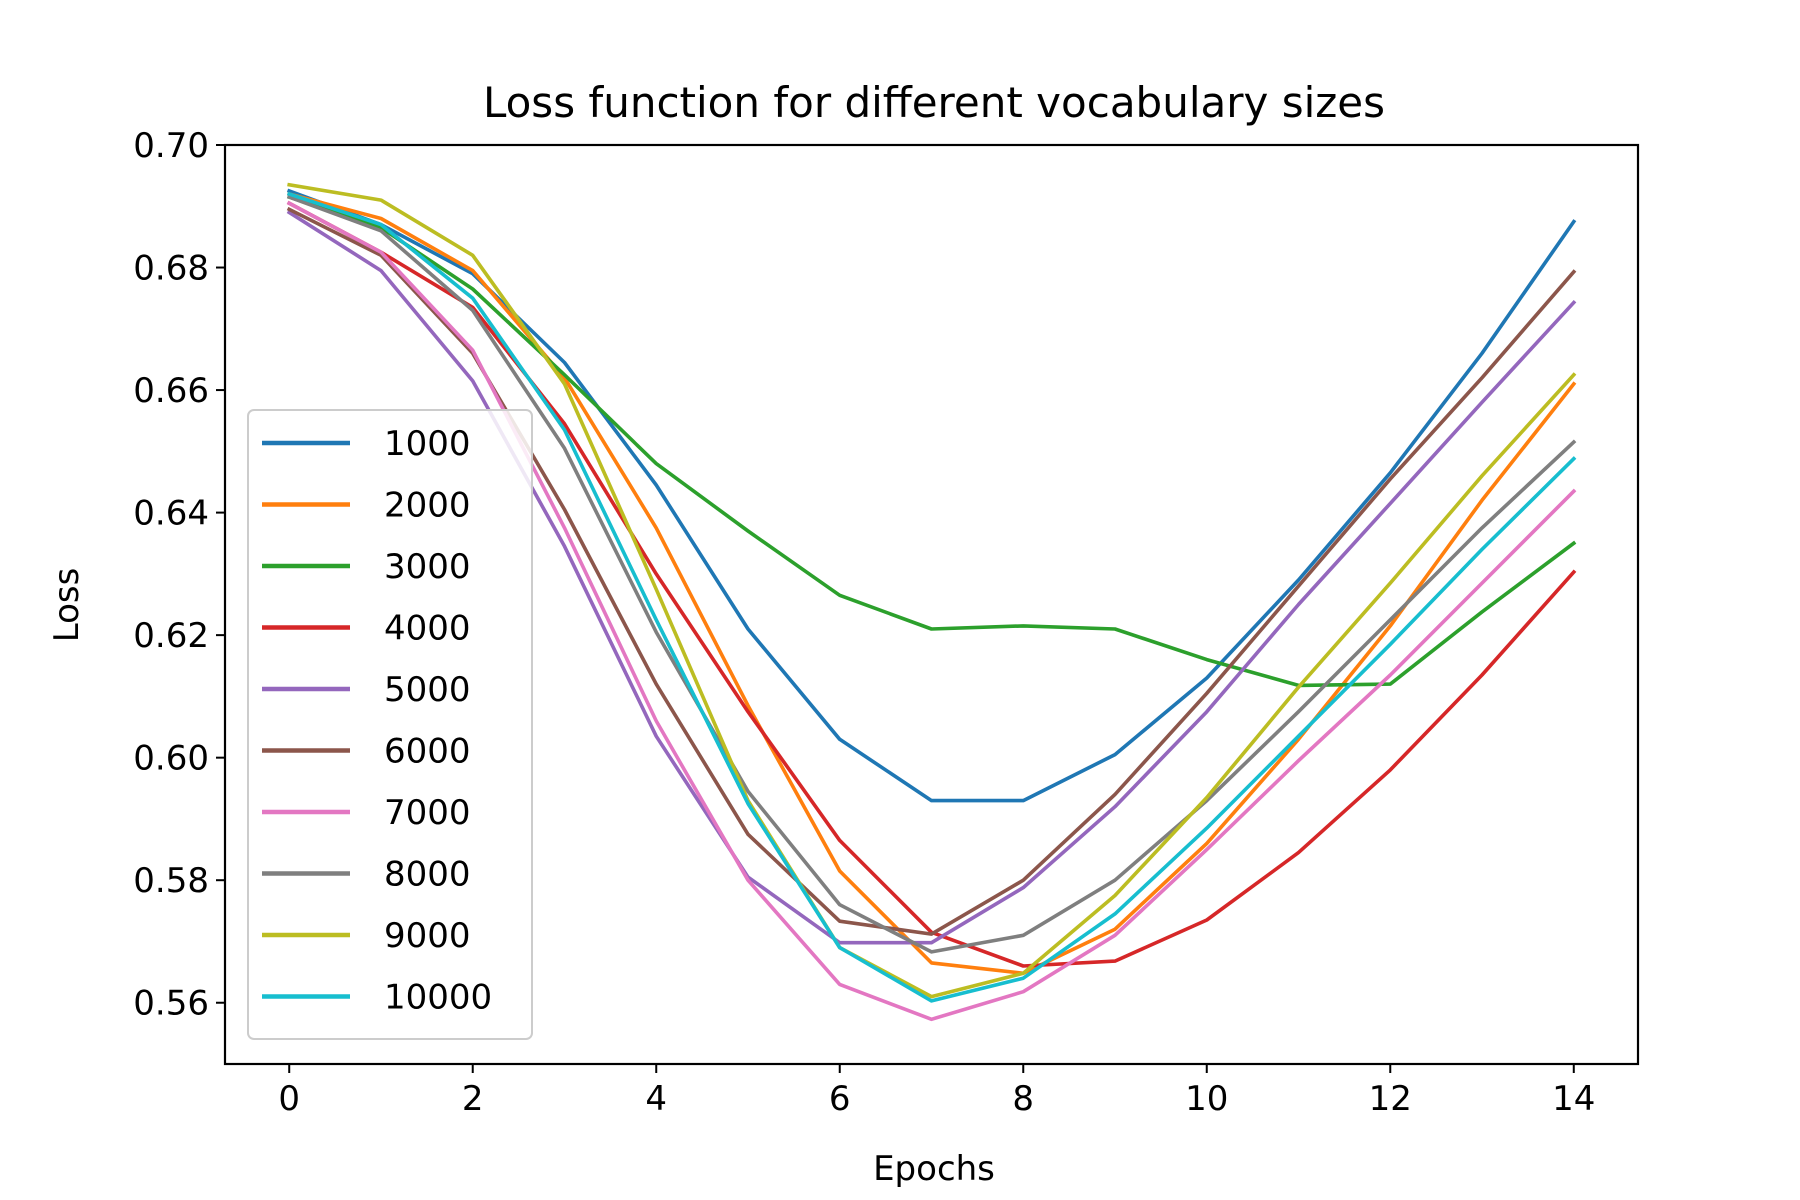  What do you see at coordinates (1390, 1099) in the screenshot?
I see `x-tick-label: 12` at bounding box center [1390, 1099].